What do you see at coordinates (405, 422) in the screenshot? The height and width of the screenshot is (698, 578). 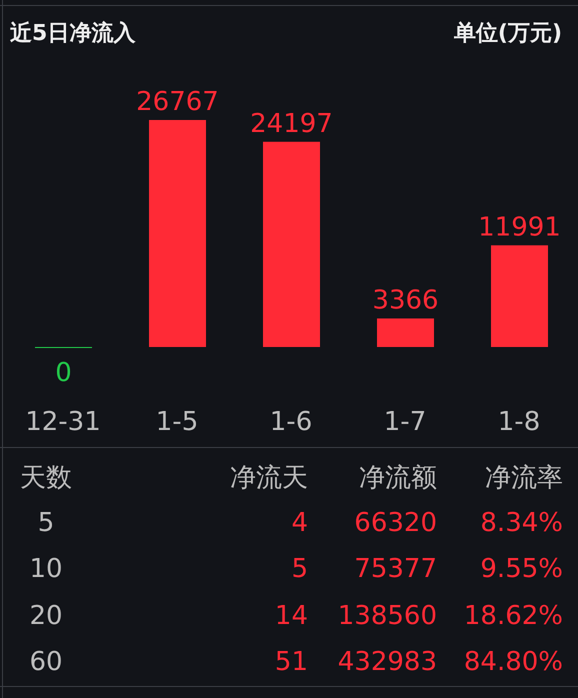 I see `x-tick-label: 1-7` at bounding box center [405, 422].